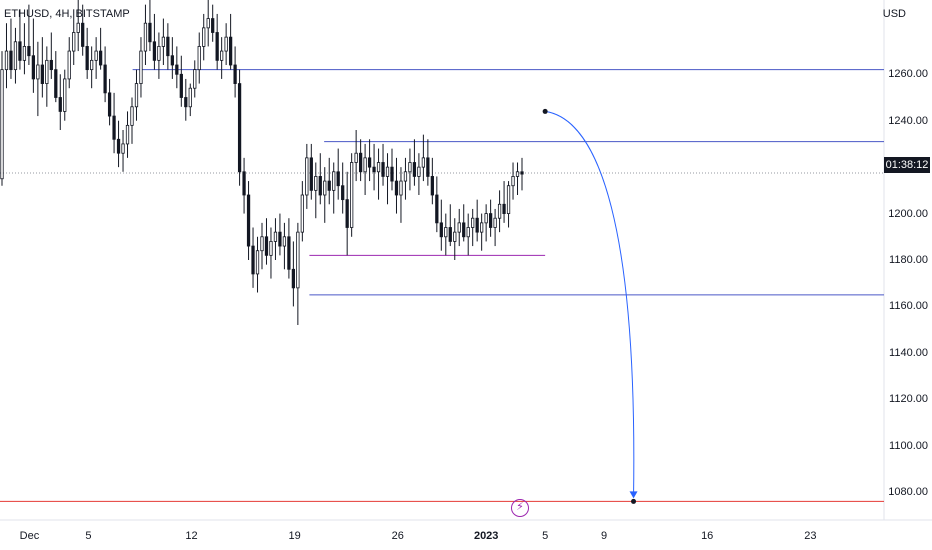  What do you see at coordinates (894, 14) in the screenshot?
I see `currency-label: USD` at bounding box center [894, 14].